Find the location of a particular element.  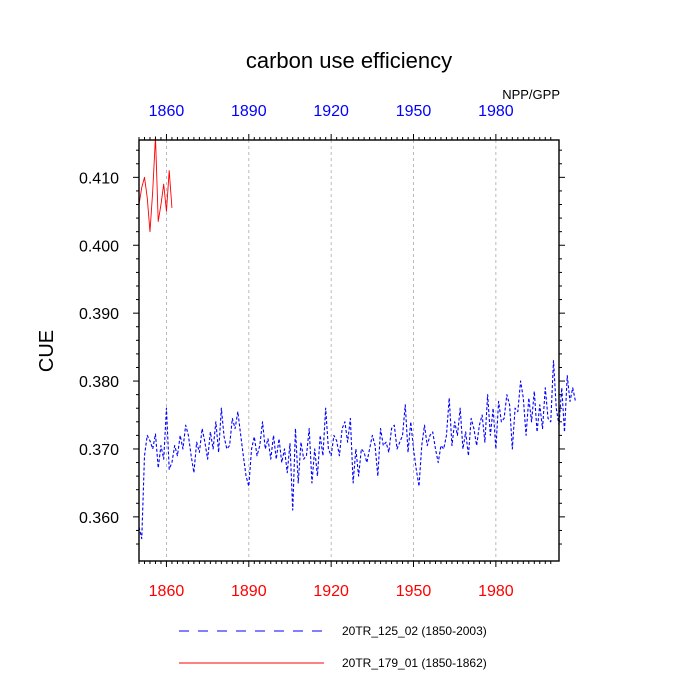

x-tick-label-top: 1980 is located at coordinates (496, 111).